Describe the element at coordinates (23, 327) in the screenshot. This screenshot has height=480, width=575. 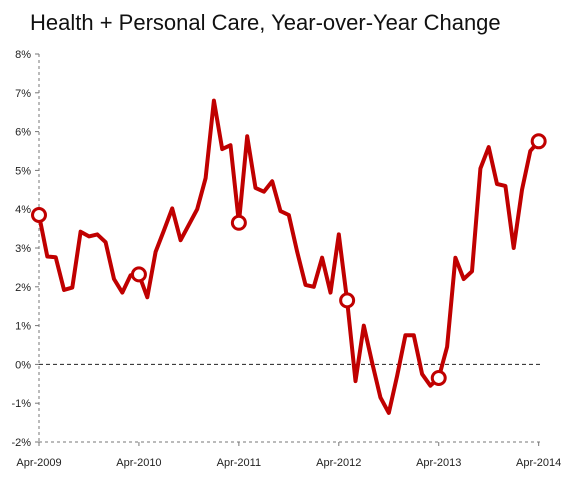
I see `y-tick-label: 1%` at that location.